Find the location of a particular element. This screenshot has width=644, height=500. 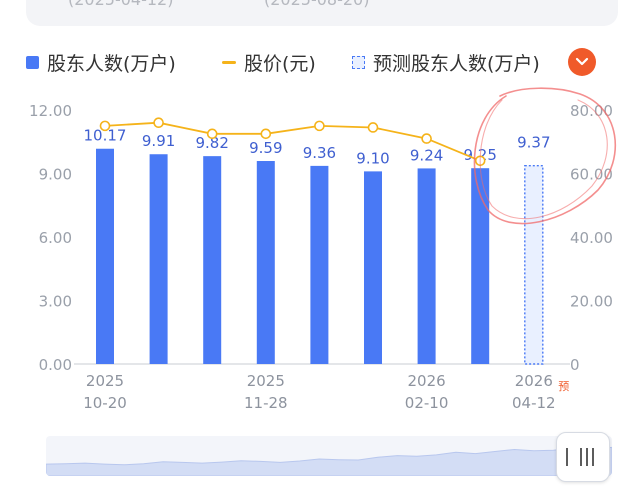

y-right-tick-label: 60.00 is located at coordinates (591, 175).